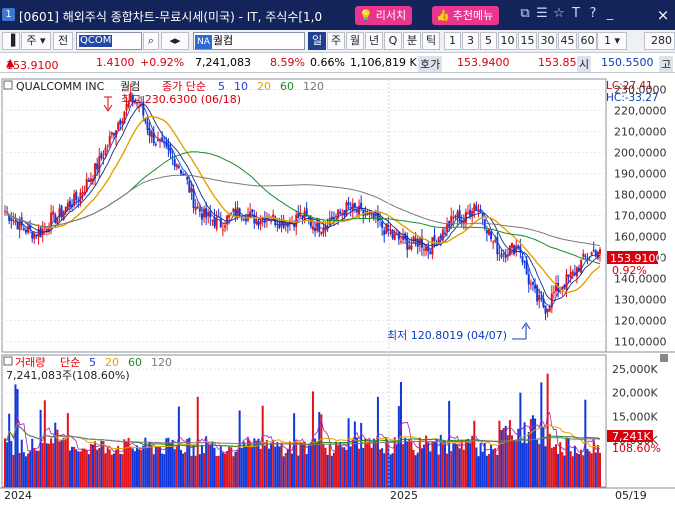 Image resolution: width=675 pixels, height=510 pixels. I want to click on minute-button-3: 3, so click(470, 41).